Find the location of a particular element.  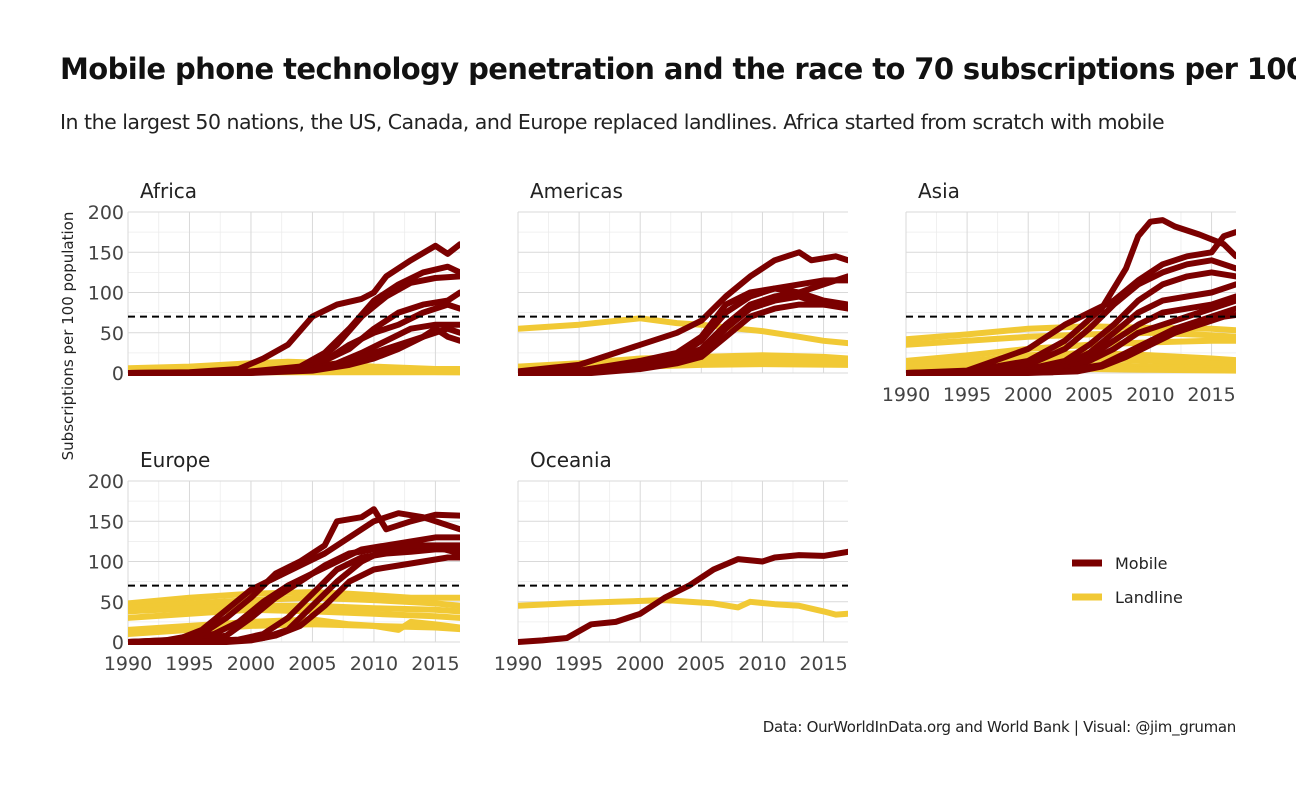

panel-oceania: Oceania 1990 1995 2000 2005 2010 2015 is located at coordinates (671, 561).